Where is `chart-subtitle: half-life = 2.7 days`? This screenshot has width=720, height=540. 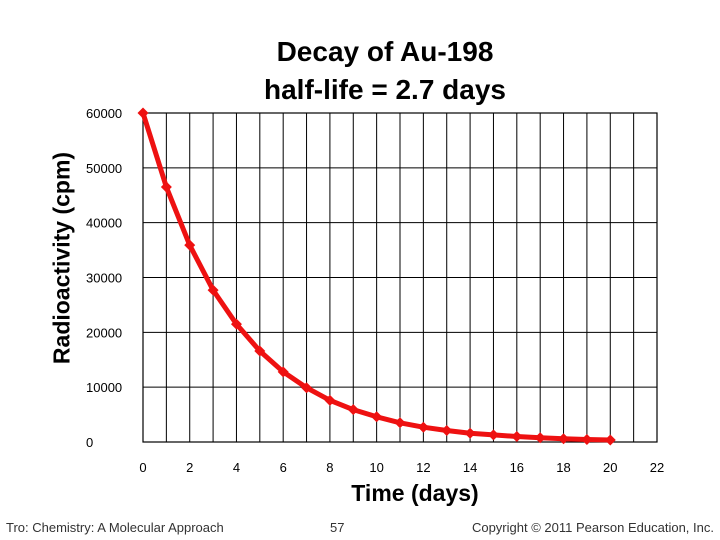
chart-subtitle: half-life = 2.7 days is located at coordinates (385, 89).